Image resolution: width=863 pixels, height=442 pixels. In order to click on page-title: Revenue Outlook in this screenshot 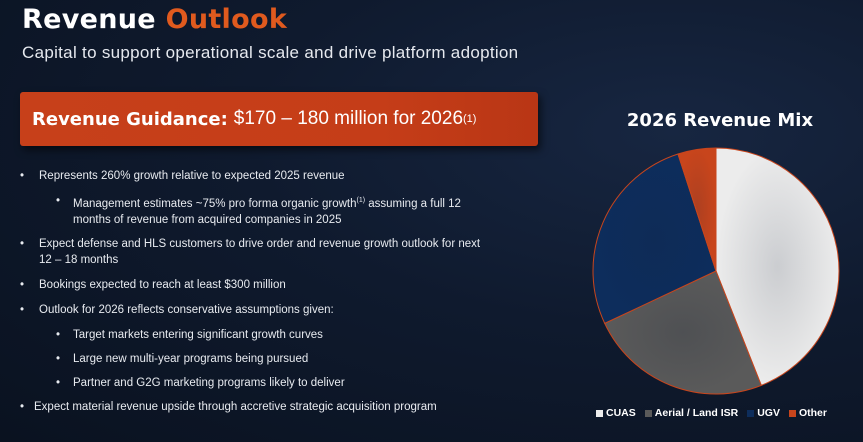, I will do `click(154, 19)`.